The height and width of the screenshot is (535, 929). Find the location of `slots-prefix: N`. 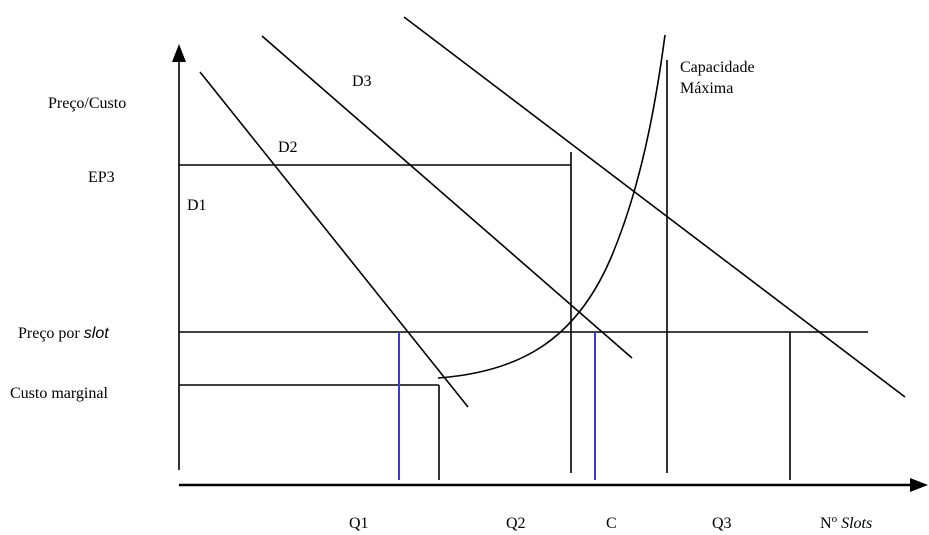

slots-prefix: N is located at coordinates (826, 523).